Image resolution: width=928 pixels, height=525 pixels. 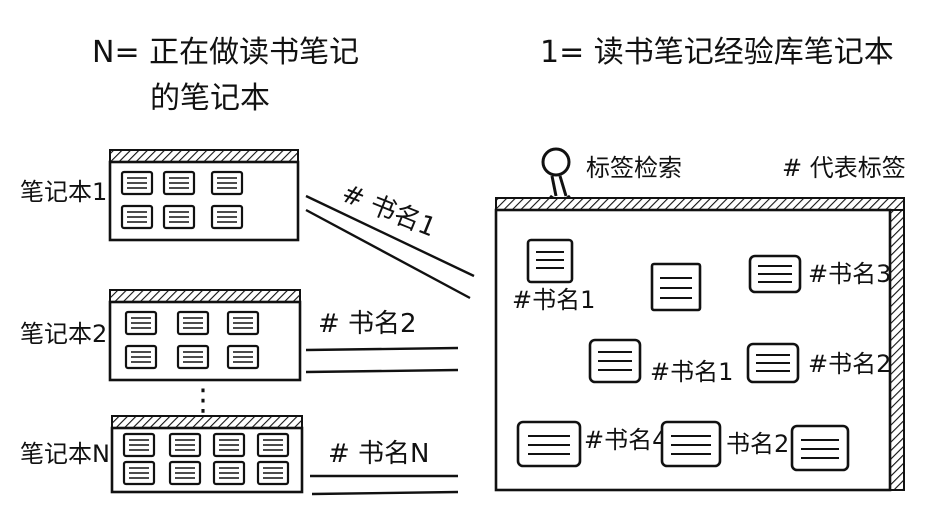 What do you see at coordinates (717, 52) in the screenshot?
I see `right-title: 1= 读书笔记经验库笔记本` at bounding box center [717, 52].